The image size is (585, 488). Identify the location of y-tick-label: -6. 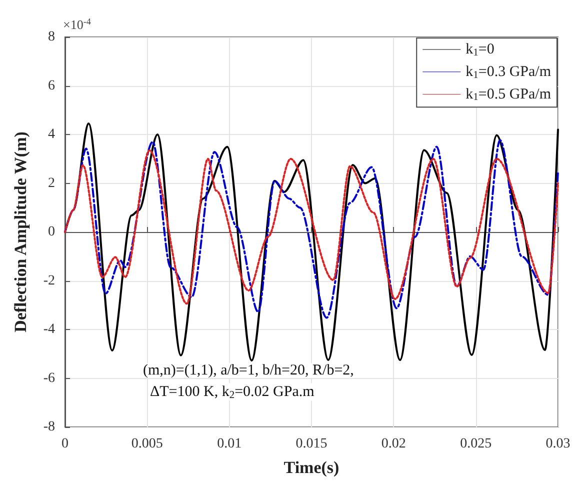
(49, 378).